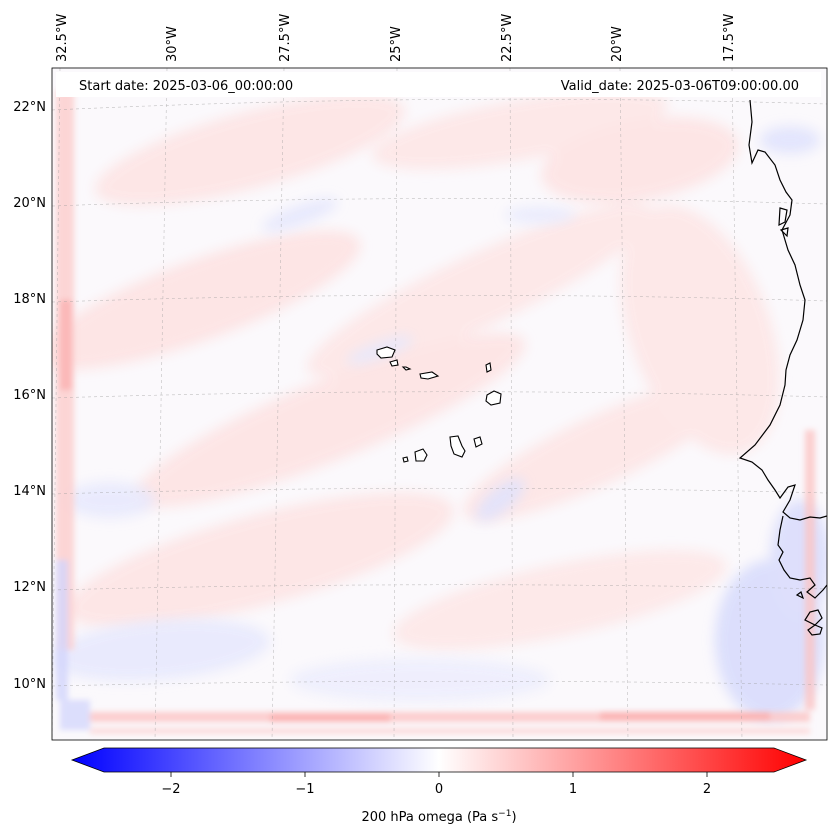  I want to click on coastline, so click(782, 367).